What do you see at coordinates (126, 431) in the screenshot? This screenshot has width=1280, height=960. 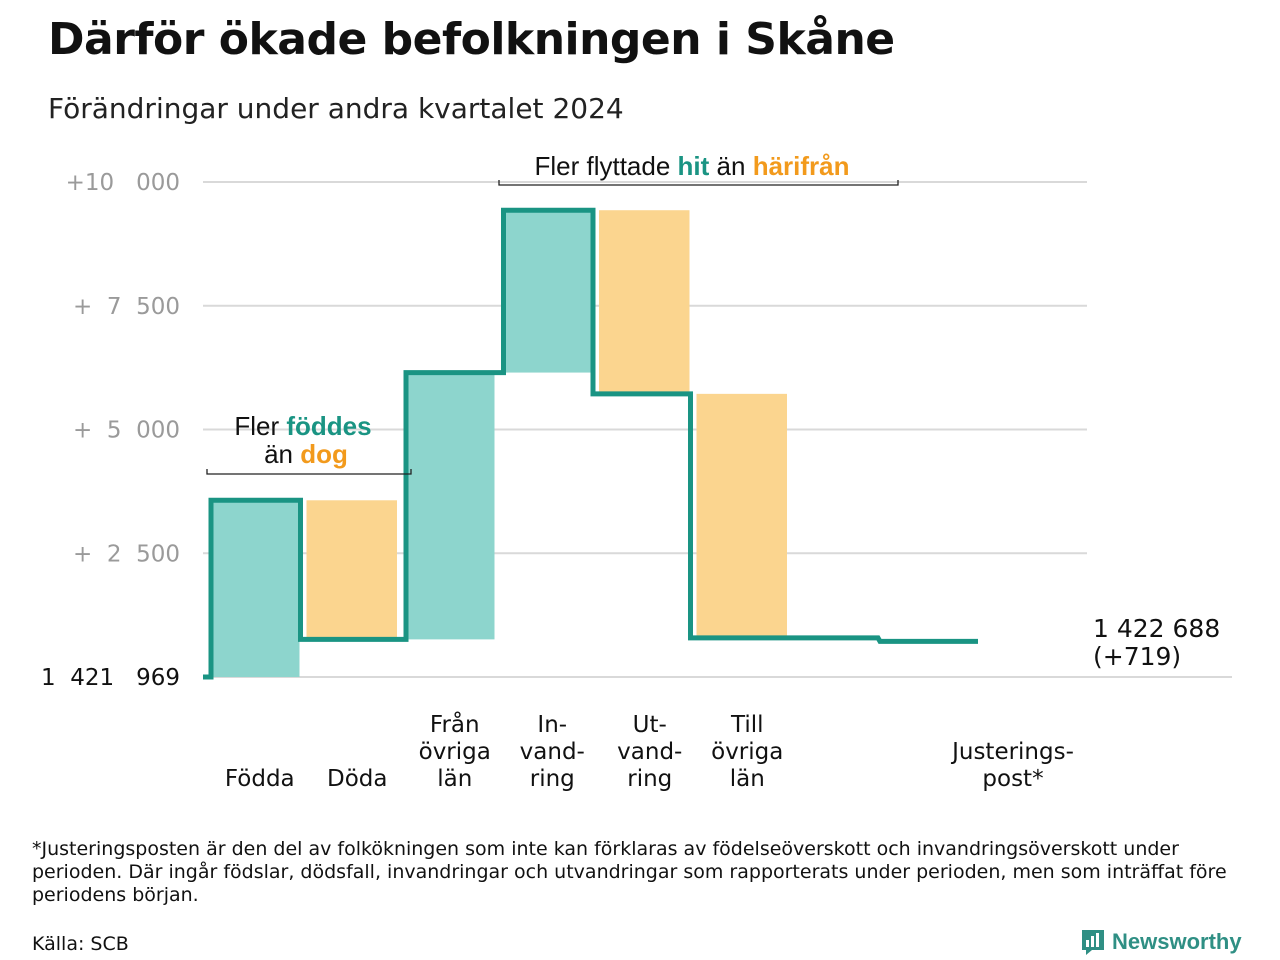 I see `y-tick-label: + 5 000` at bounding box center [126, 431].